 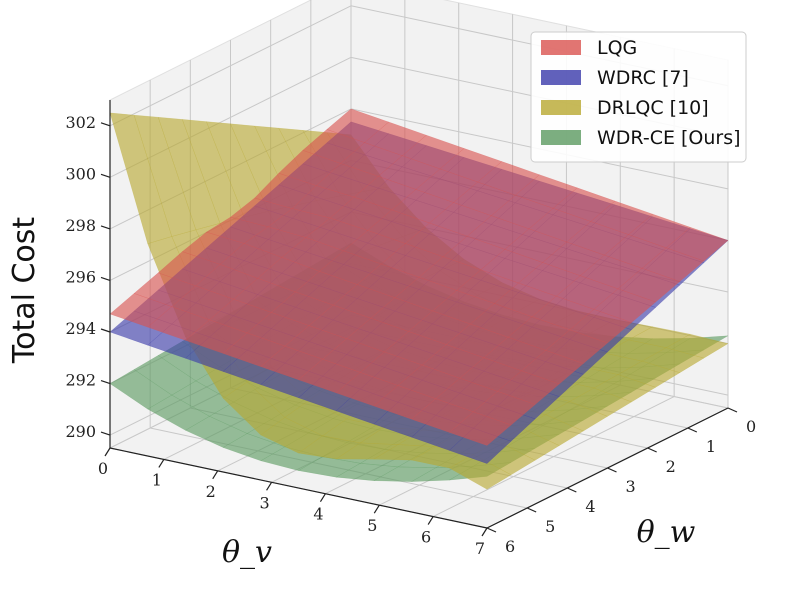 I want to click on legend: LQG WDRC [7] DRLQC [10] WDR-CE [Ours], so click(x=638, y=97).